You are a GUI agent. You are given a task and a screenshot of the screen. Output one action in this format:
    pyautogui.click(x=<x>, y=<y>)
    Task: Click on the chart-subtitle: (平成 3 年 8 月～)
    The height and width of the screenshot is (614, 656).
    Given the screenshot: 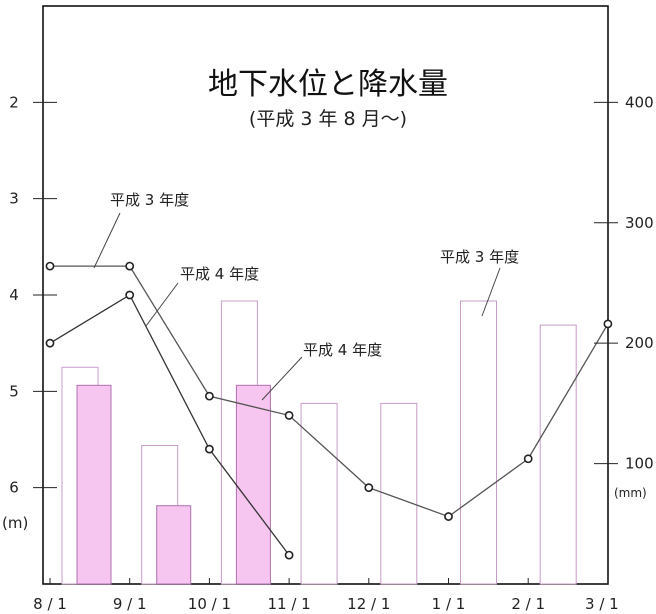 What is the action you would take?
    pyautogui.click(x=328, y=119)
    